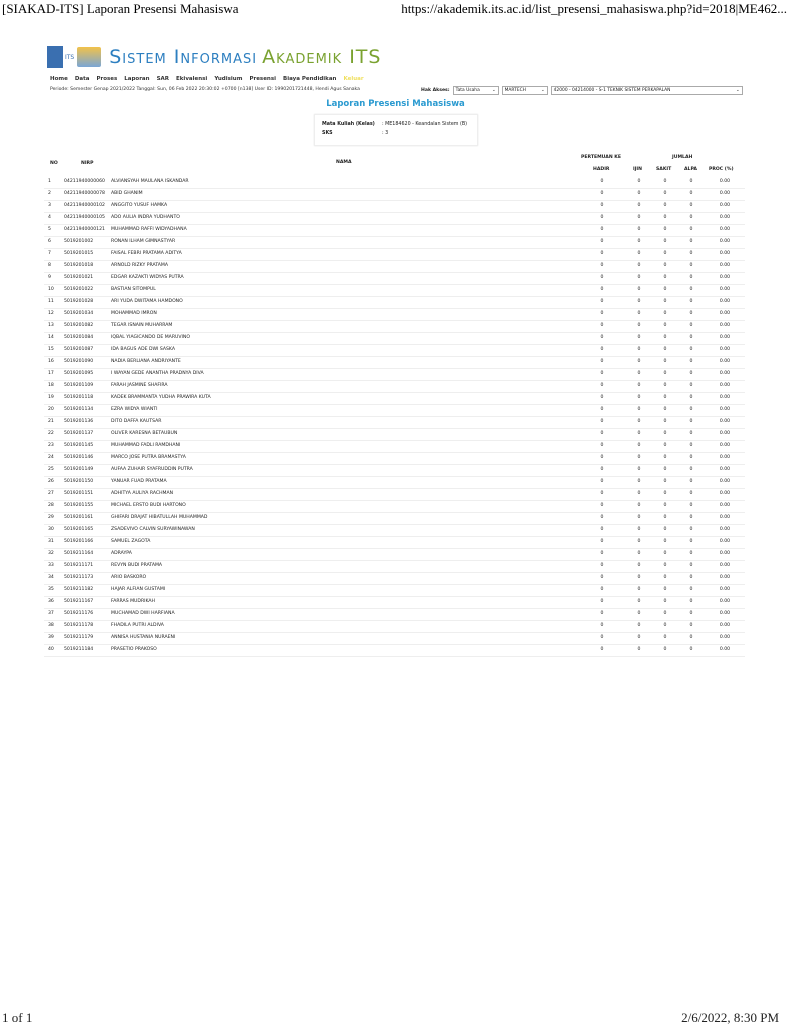 This screenshot has height=1026, width=791. What do you see at coordinates (394, 650) in the screenshot?
I see `table-row: 40 5019211184 PRASETIO PRAKOSO 0 0 0 0 0.00` at bounding box center [394, 650].